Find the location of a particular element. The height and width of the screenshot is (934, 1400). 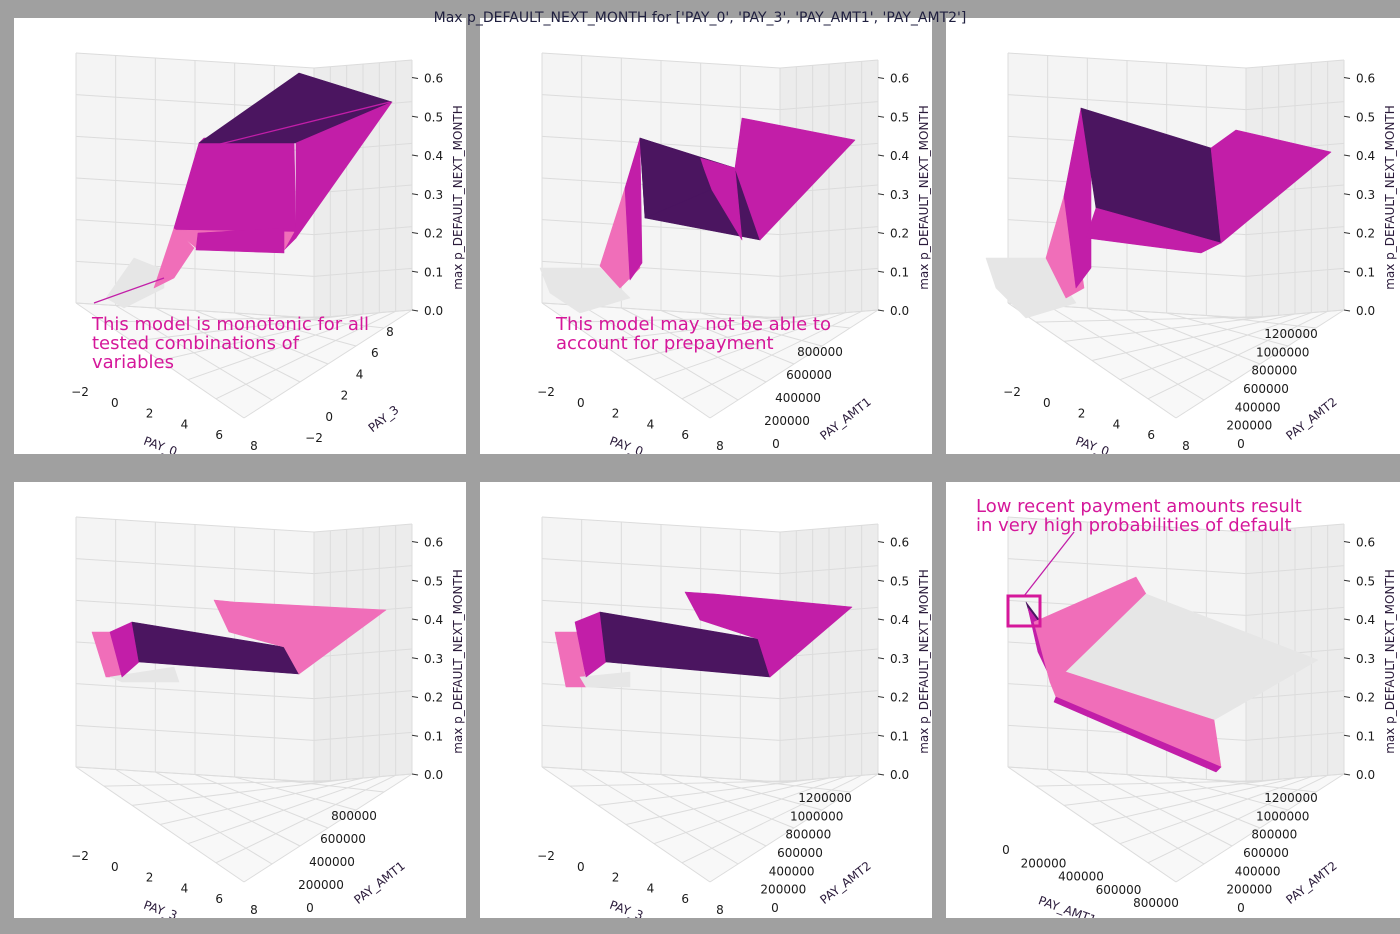

x-axis-label: PAY_0 is located at coordinates (160, 444).